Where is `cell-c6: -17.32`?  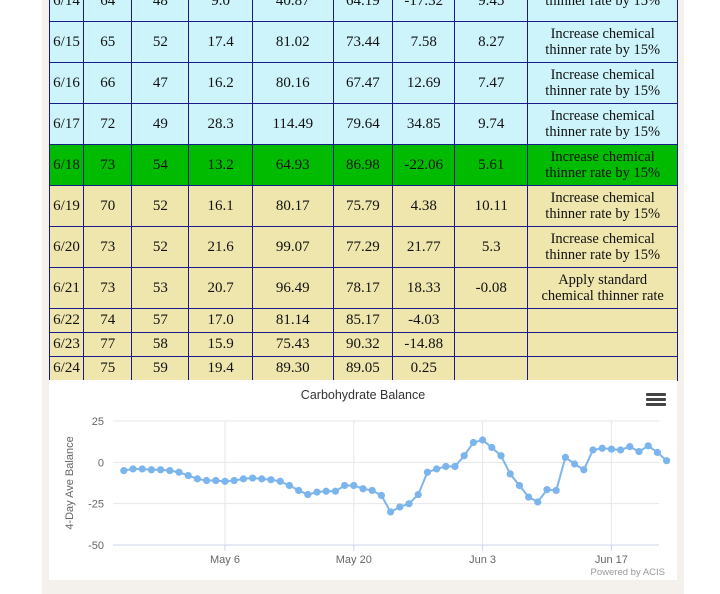
cell-c6: -17.32 is located at coordinates (424, 11).